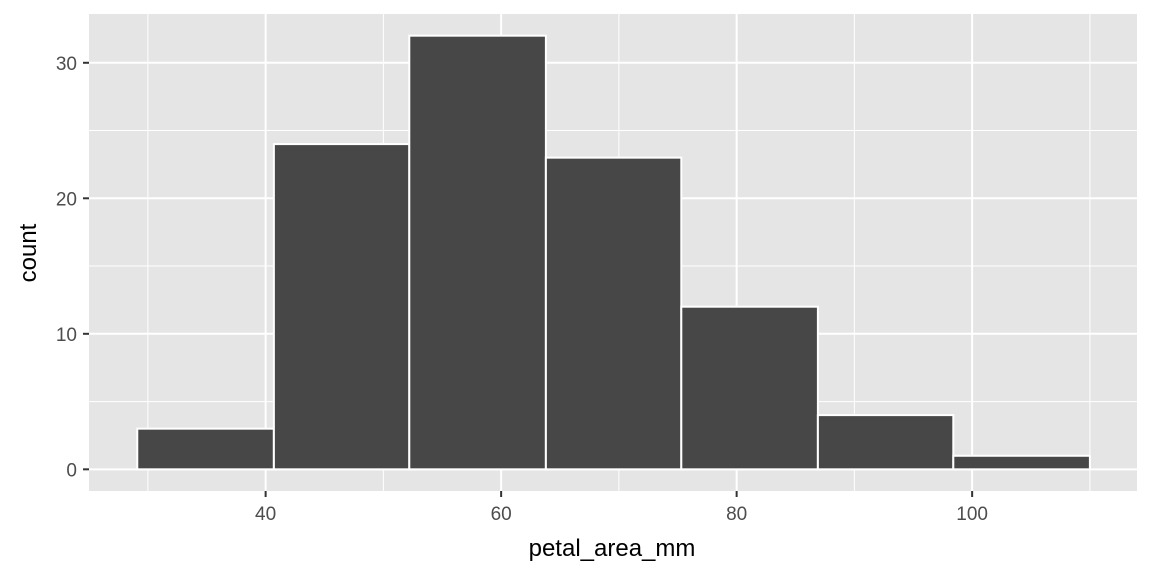 The width and height of the screenshot is (1152, 576). Describe the element at coordinates (72, 267) in the screenshot. I see `y-axis: 0 10 20 30` at that location.